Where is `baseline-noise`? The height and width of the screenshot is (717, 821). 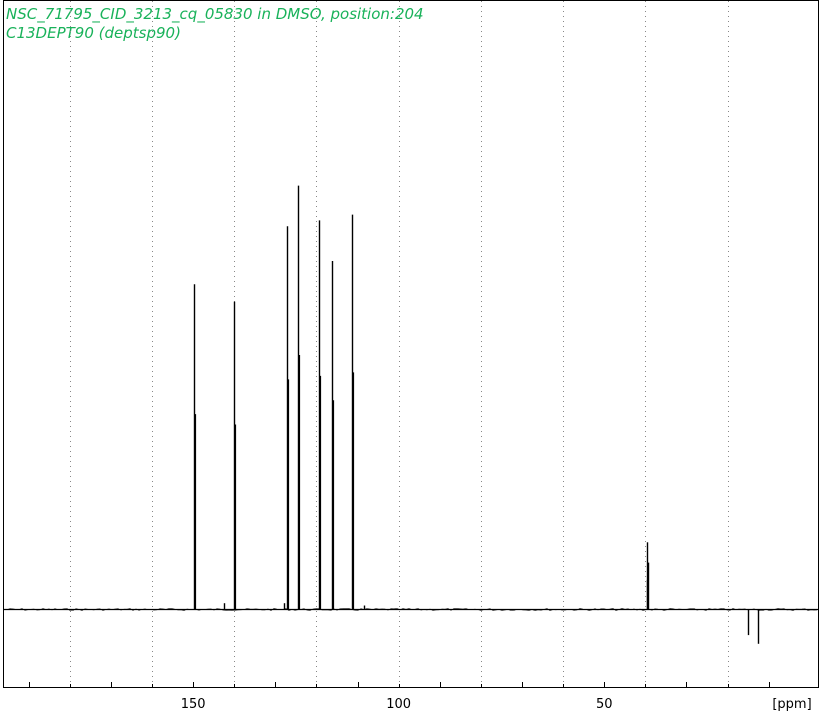
baseline-noise is located at coordinates (410, 609).